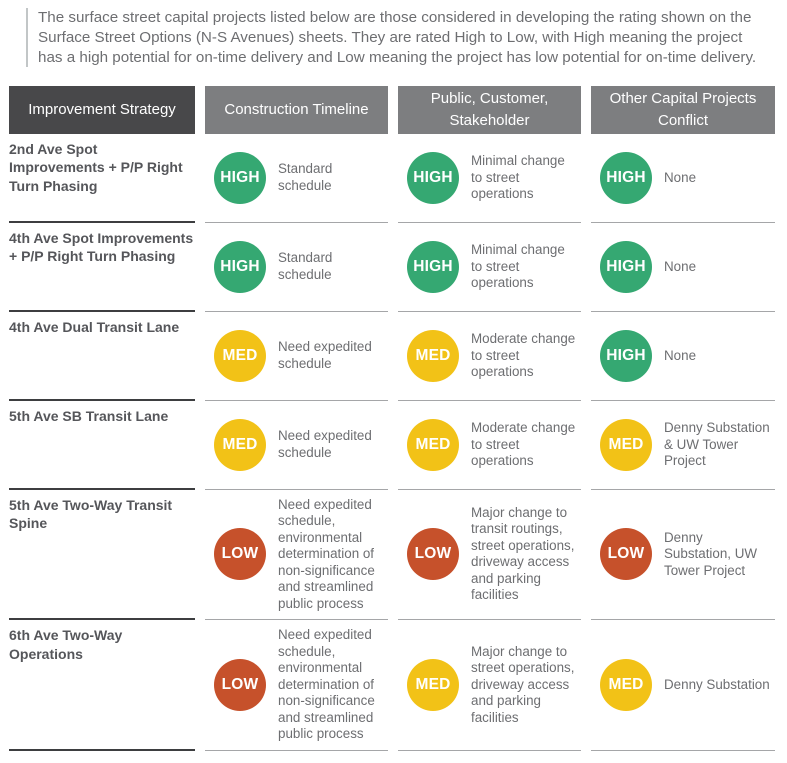 The width and height of the screenshot is (787, 763). I want to click on column-header-other-capital-projects-conflict: Other Capital Projects Conflict, so click(683, 110).